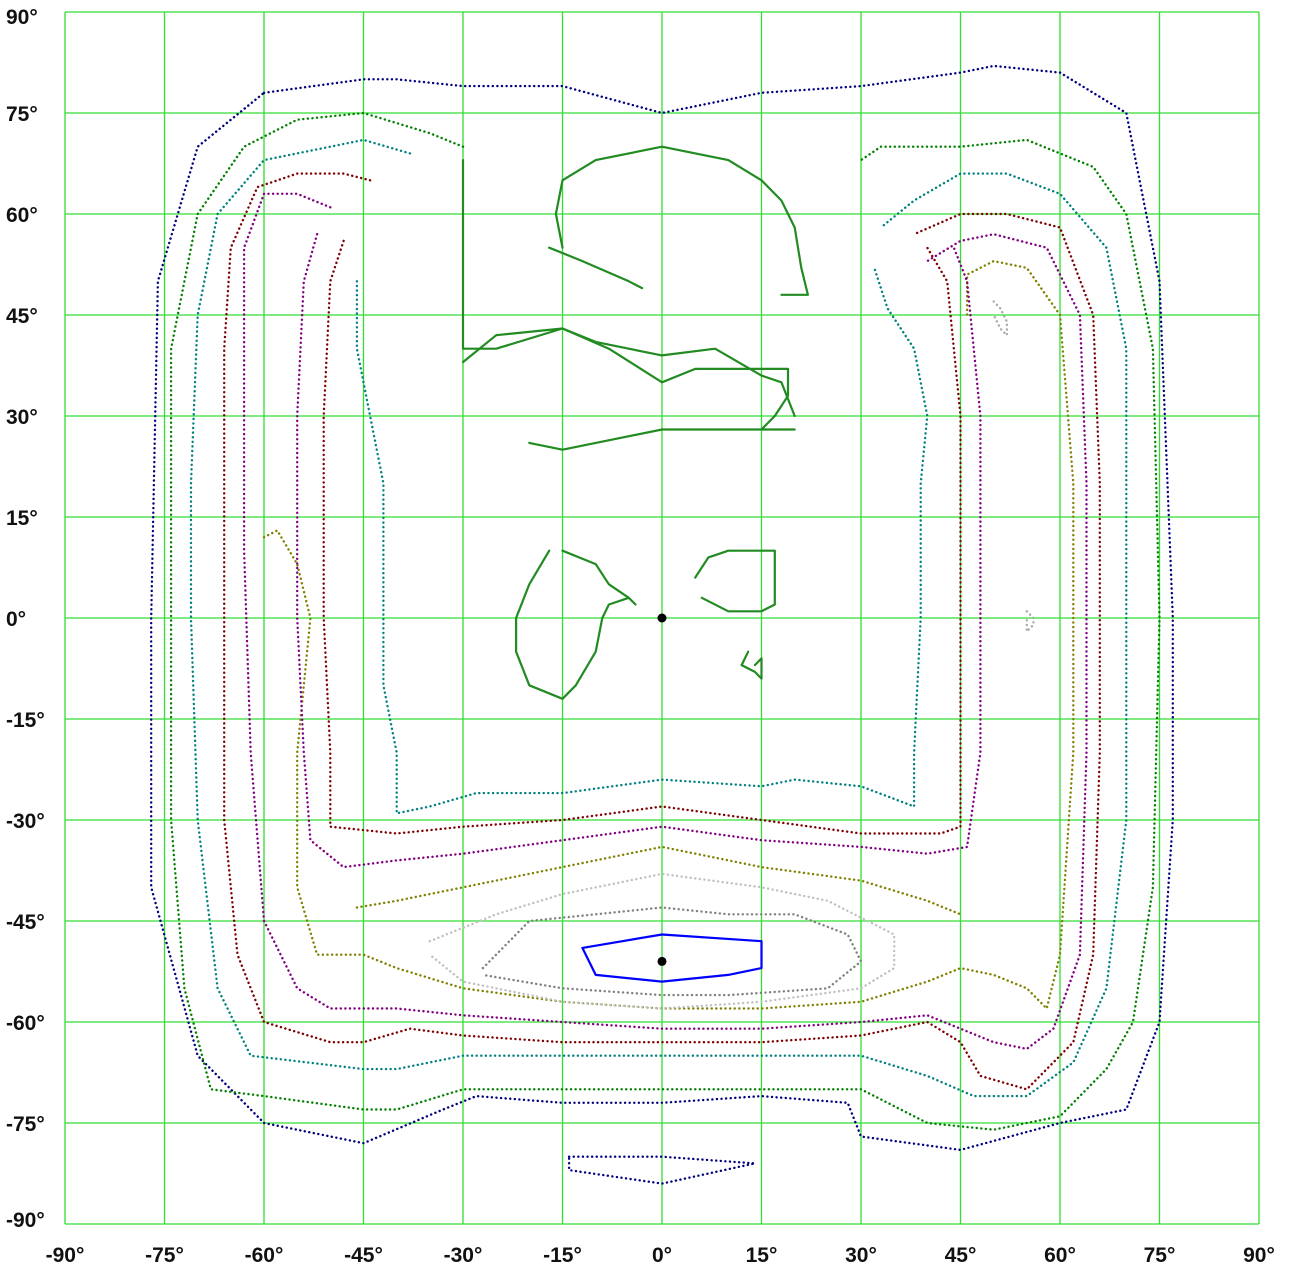 The height and width of the screenshot is (1269, 1298). What do you see at coordinates (22, 518) in the screenshot?
I see `y-tick-label: 15°` at bounding box center [22, 518].